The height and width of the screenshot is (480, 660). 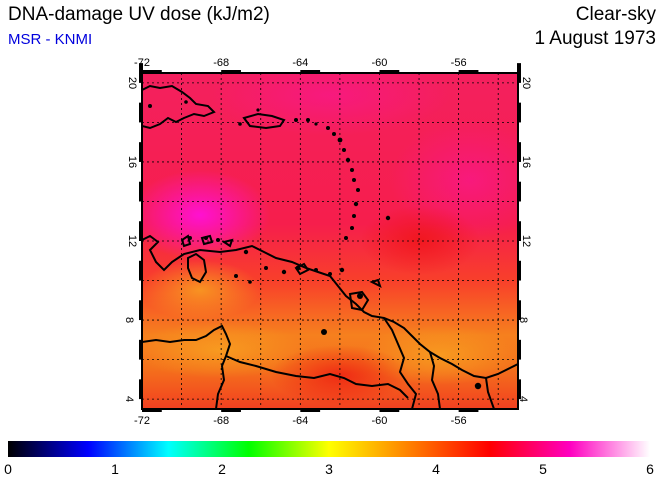 What do you see at coordinates (490, 393) in the screenshot?
I see `border-suriname-french-guiana` at bounding box center [490, 393].